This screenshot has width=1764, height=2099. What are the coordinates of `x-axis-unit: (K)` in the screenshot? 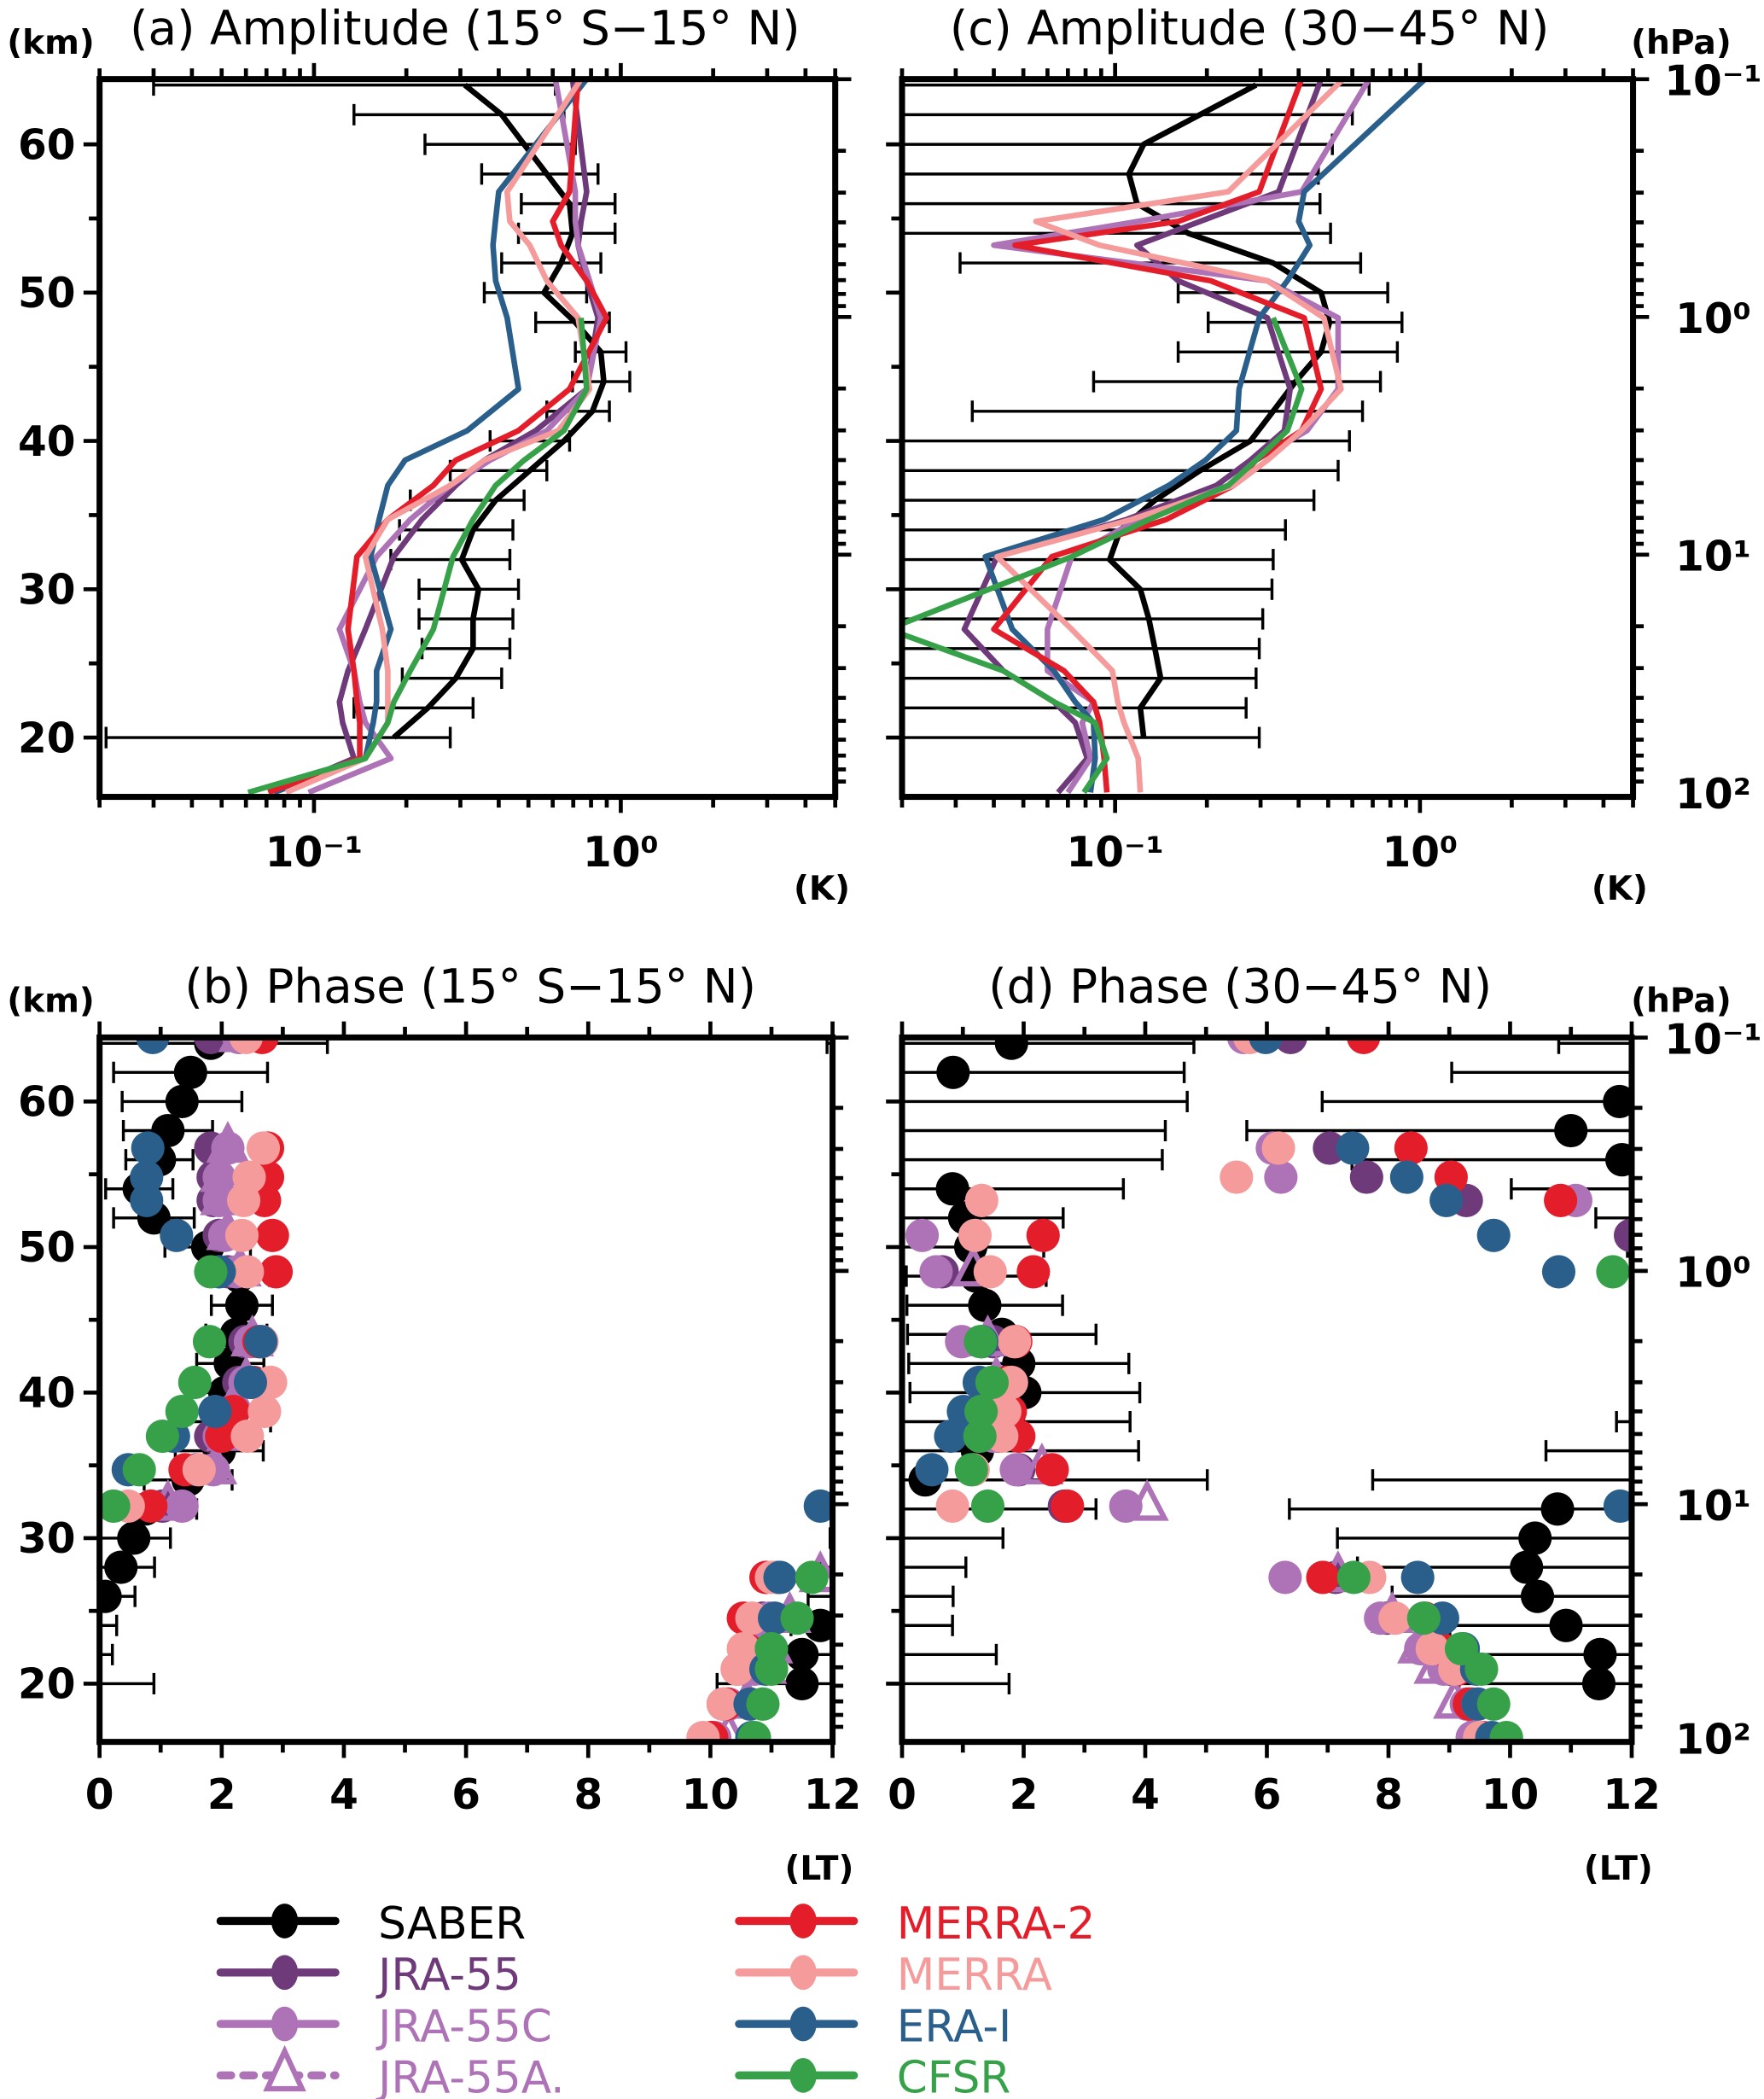 It's located at (822, 889).